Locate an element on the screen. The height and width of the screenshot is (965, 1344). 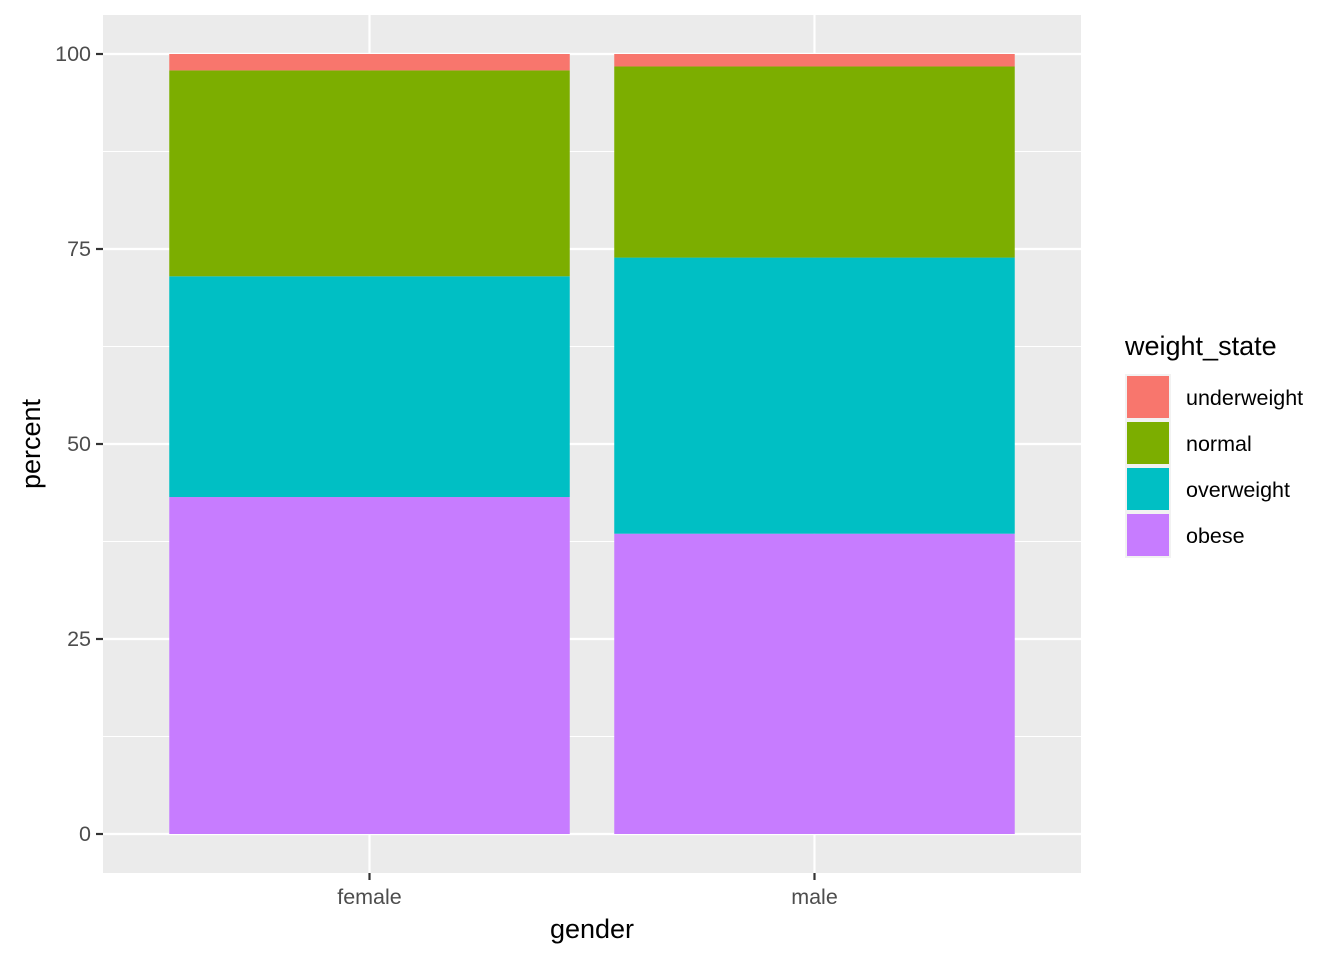
y-tick-label: 50 is located at coordinates (79, 444).